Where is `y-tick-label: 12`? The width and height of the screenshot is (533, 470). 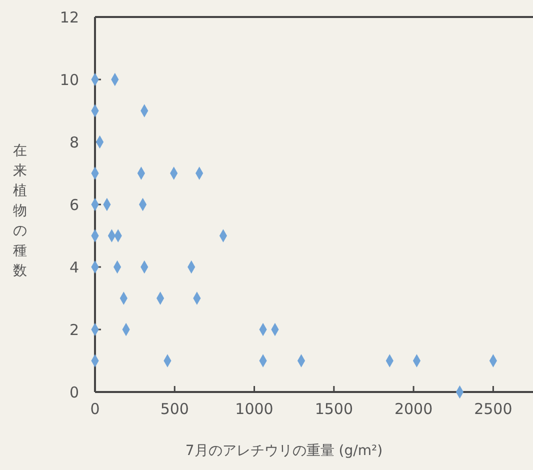
y-tick-label: 12 is located at coordinates (69, 17).